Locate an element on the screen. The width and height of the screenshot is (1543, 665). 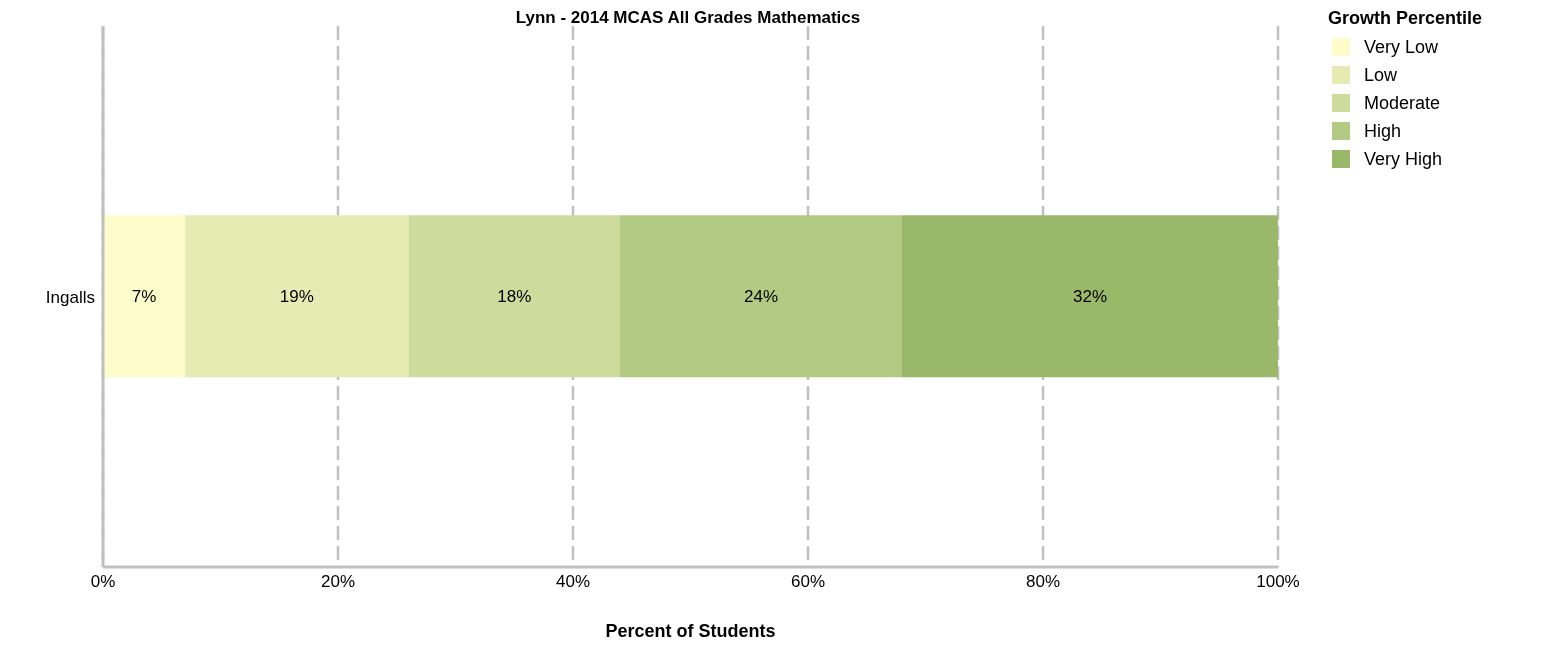
legend-label: High is located at coordinates (1383, 131).